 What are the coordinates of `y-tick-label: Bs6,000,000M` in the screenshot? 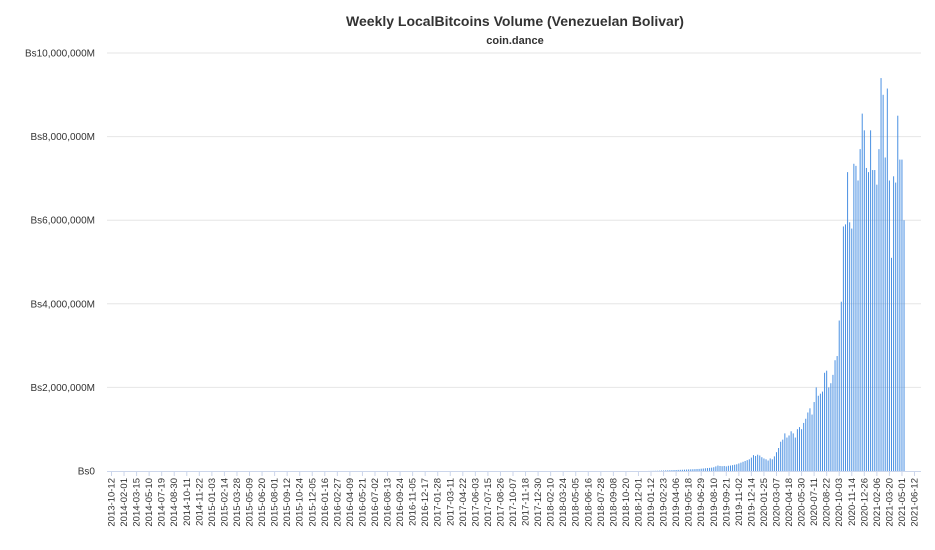 It's located at (63, 221).